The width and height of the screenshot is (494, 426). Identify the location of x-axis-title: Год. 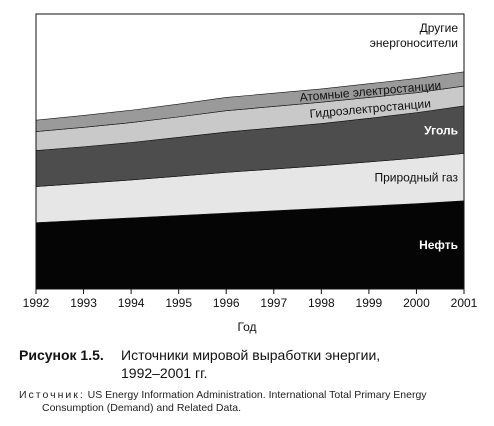
(246, 327).